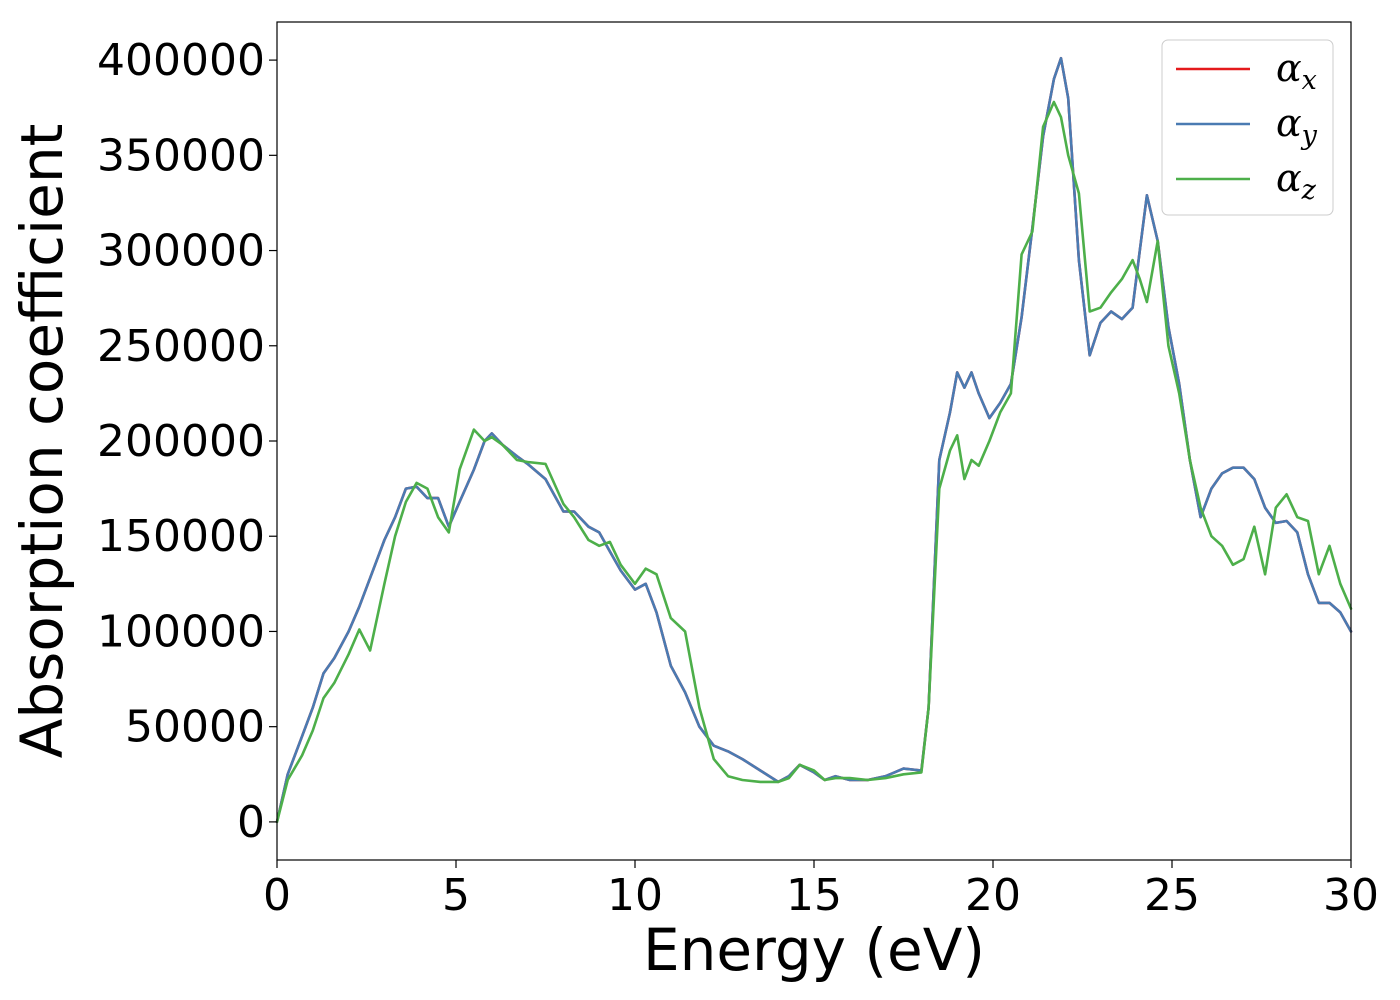 This screenshot has width=1400, height=1000. Describe the element at coordinates (1351, 895) in the screenshot. I see `x-tick-label: 30` at that location.